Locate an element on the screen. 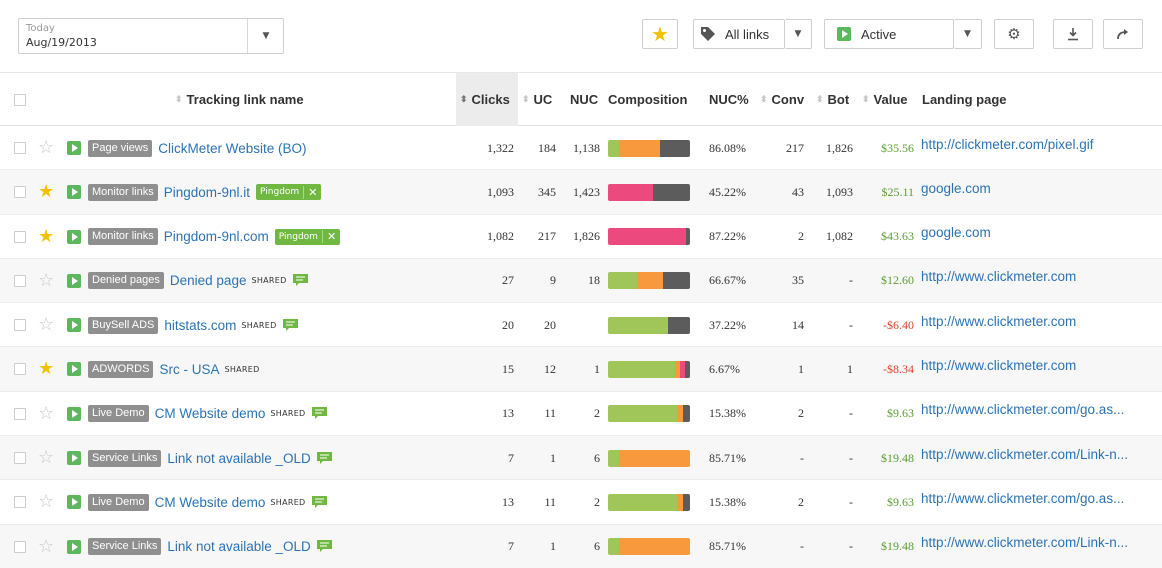 The height and width of the screenshot is (568, 1162). close-icon: ✕ is located at coordinates (330, 237).